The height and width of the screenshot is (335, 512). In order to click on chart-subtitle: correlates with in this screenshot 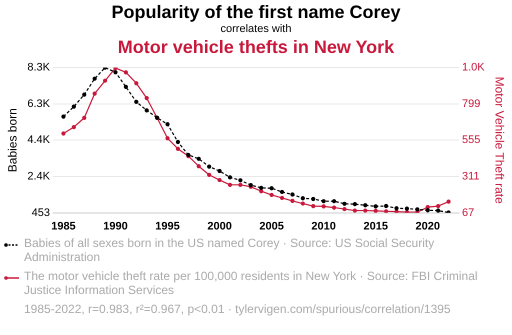, I will do `click(256, 29)`.